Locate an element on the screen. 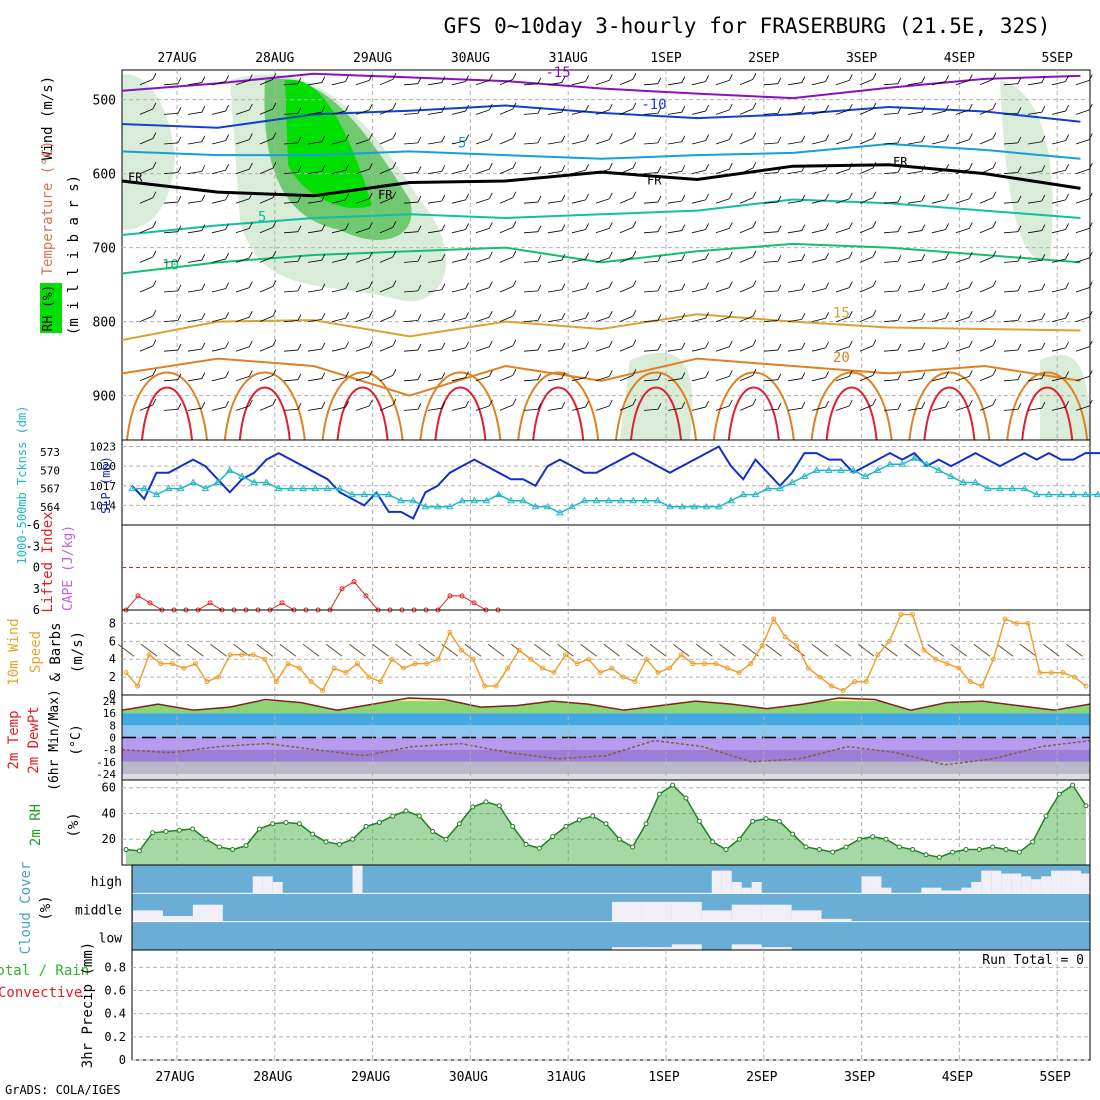 The image size is (1100, 1100). cape-lifted-index-panel: -6 -3 0 3 6 is located at coordinates (558, 567).